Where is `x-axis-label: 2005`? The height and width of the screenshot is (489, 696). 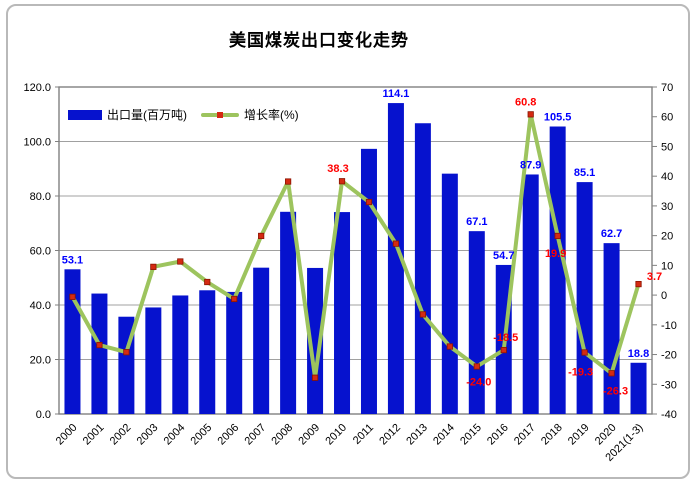
x-axis-label: 2005 is located at coordinates (202, 435).